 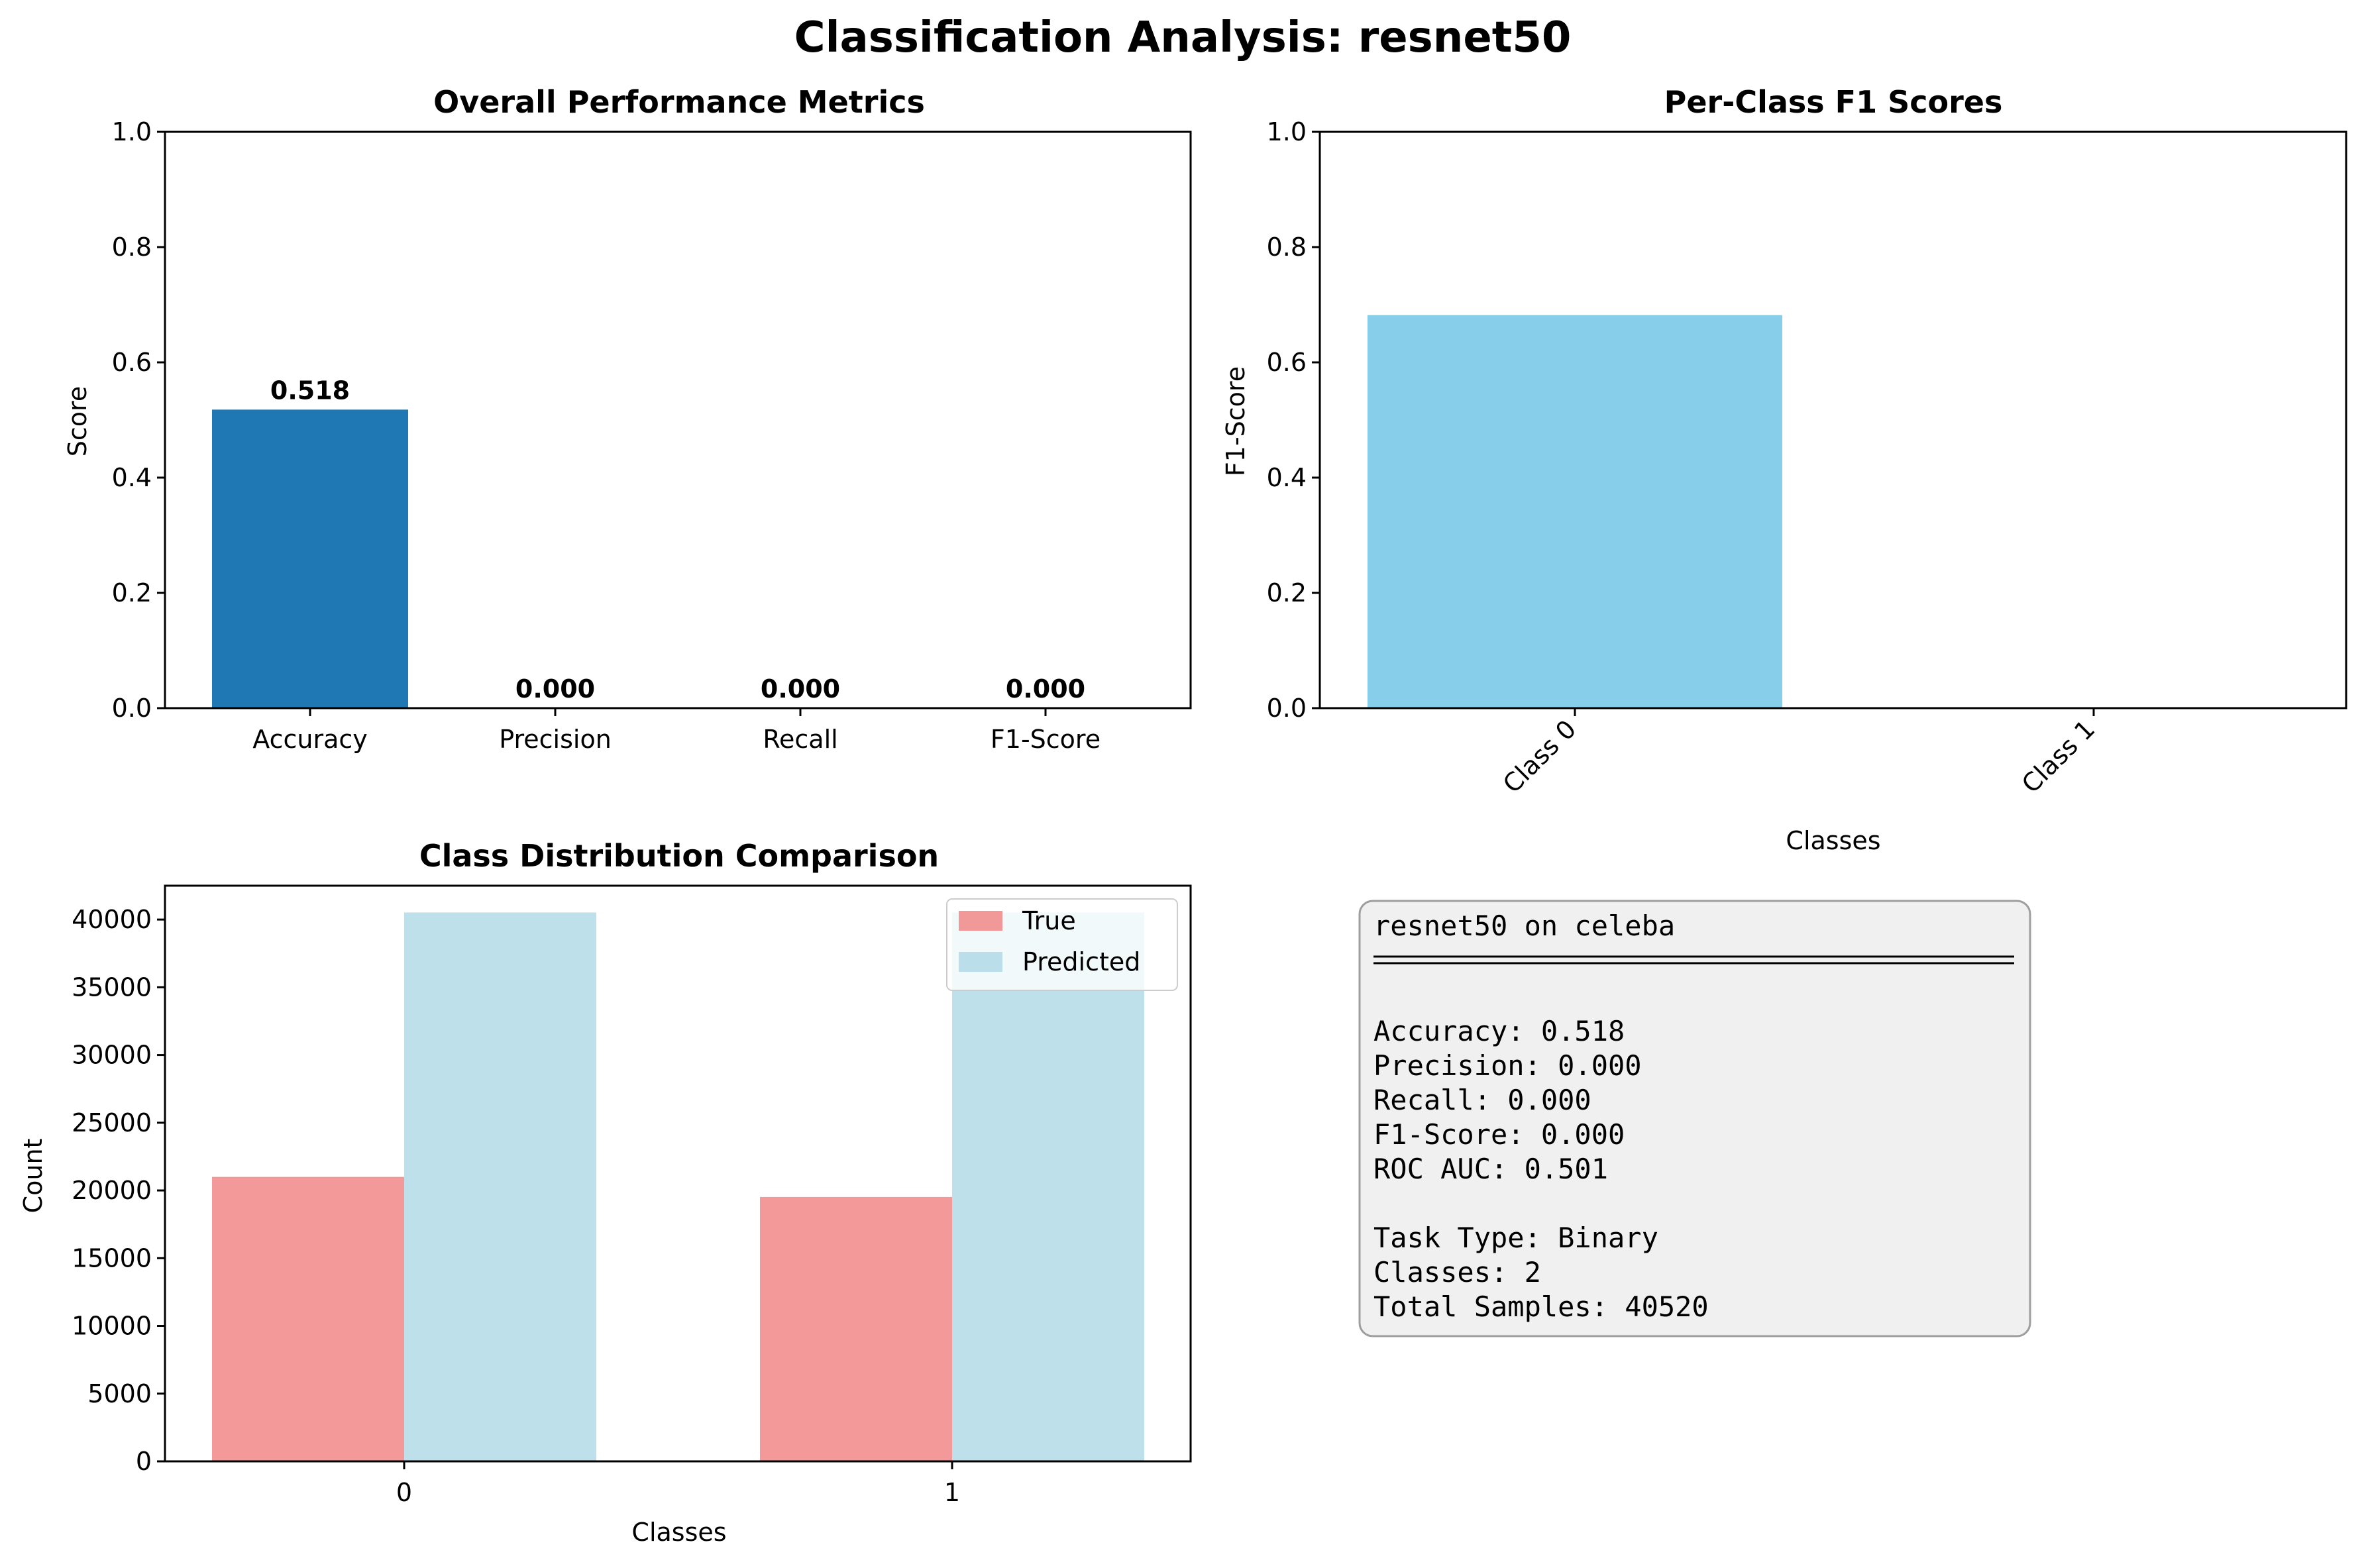 What do you see at coordinates (112, 1122) in the screenshot?
I see `2-y-tick-label: 25000` at bounding box center [112, 1122].